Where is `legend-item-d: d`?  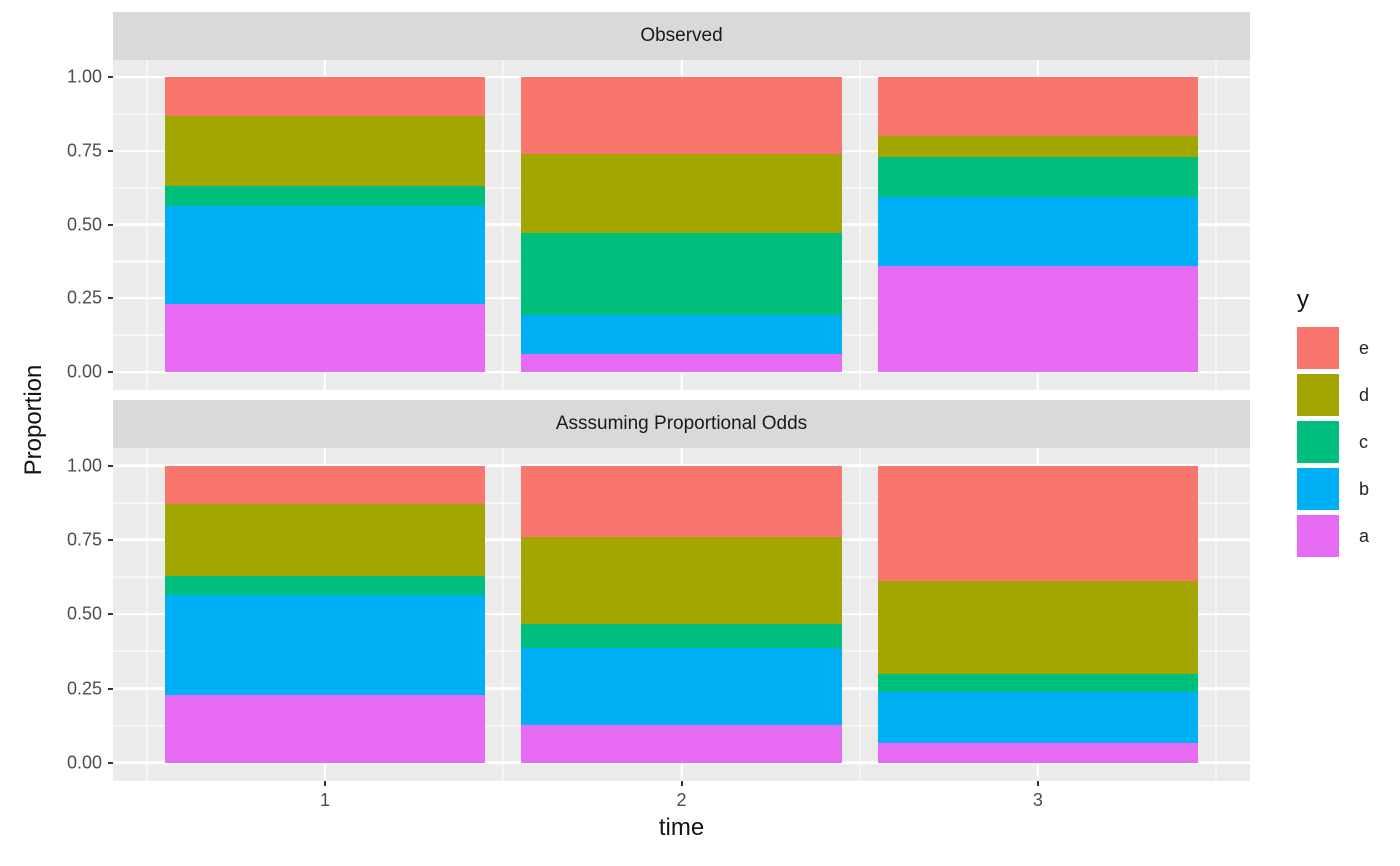
legend-item-d: d is located at coordinates (1333, 395).